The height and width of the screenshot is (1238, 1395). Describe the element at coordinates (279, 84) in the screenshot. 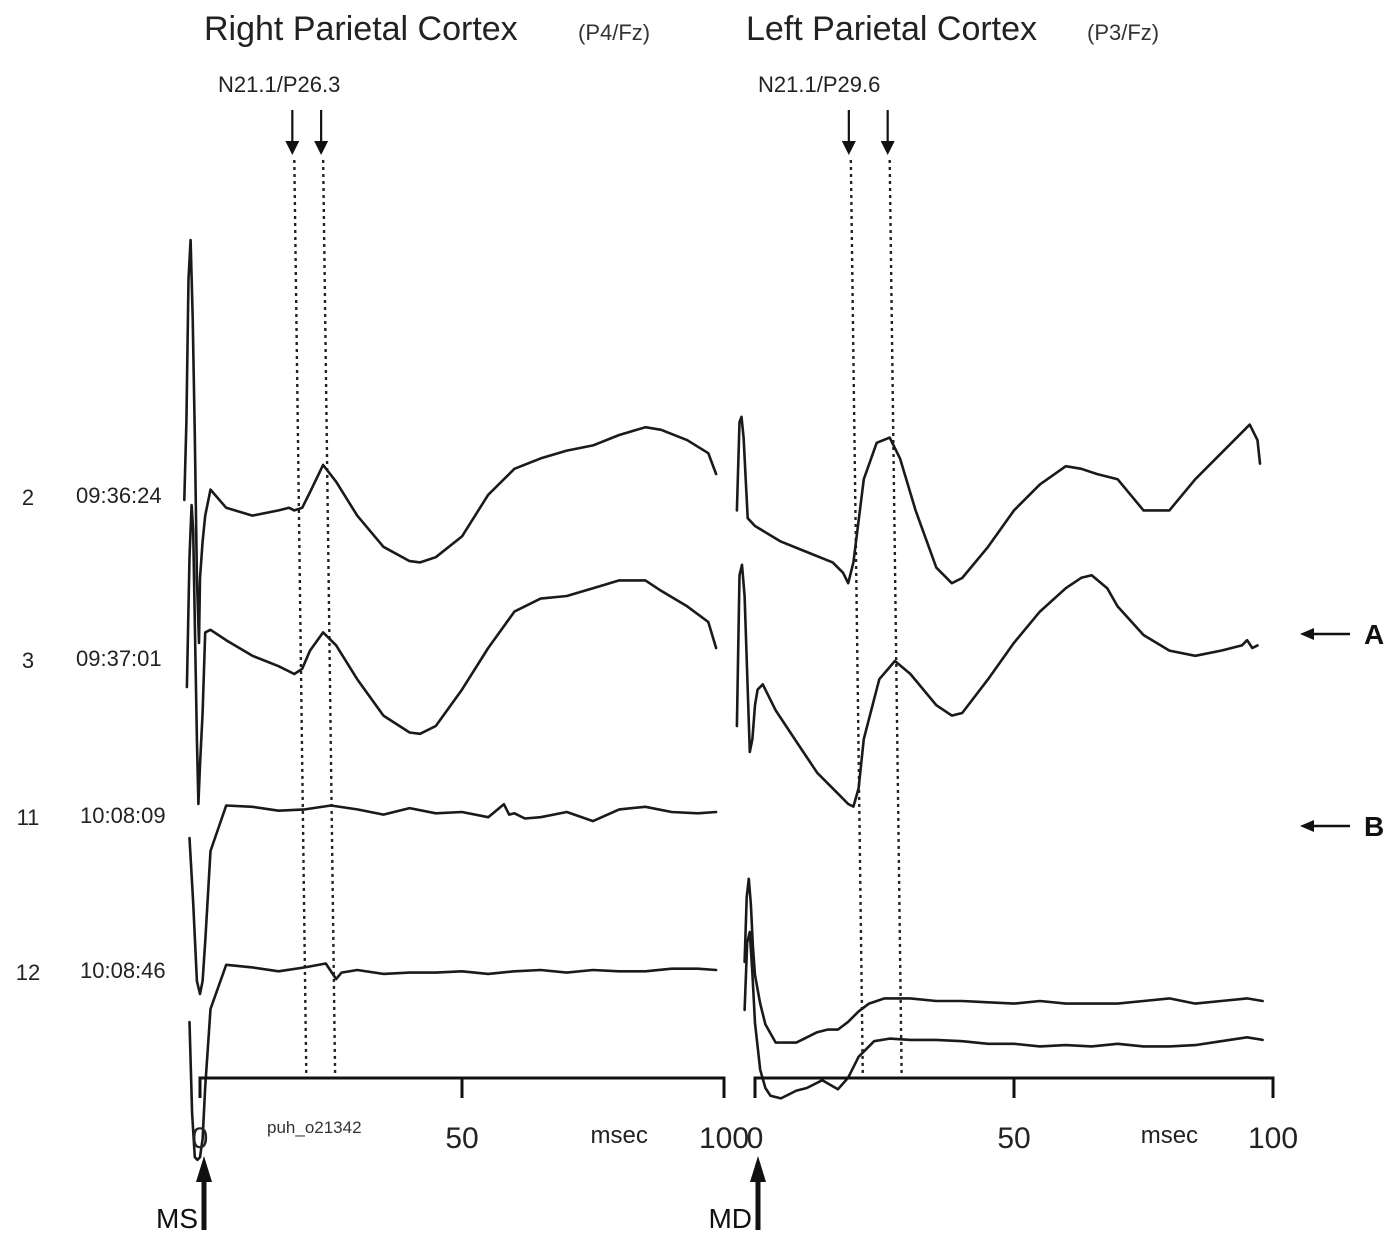

I see `peak-label-right: N21.1/P26.3` at that location.